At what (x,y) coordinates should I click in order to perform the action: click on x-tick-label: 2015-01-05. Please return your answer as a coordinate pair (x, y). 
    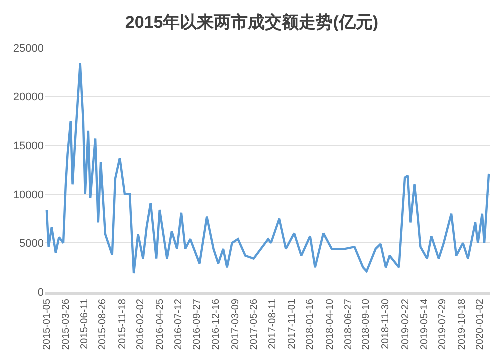
    Looking at the image, I should click on (48, 324).